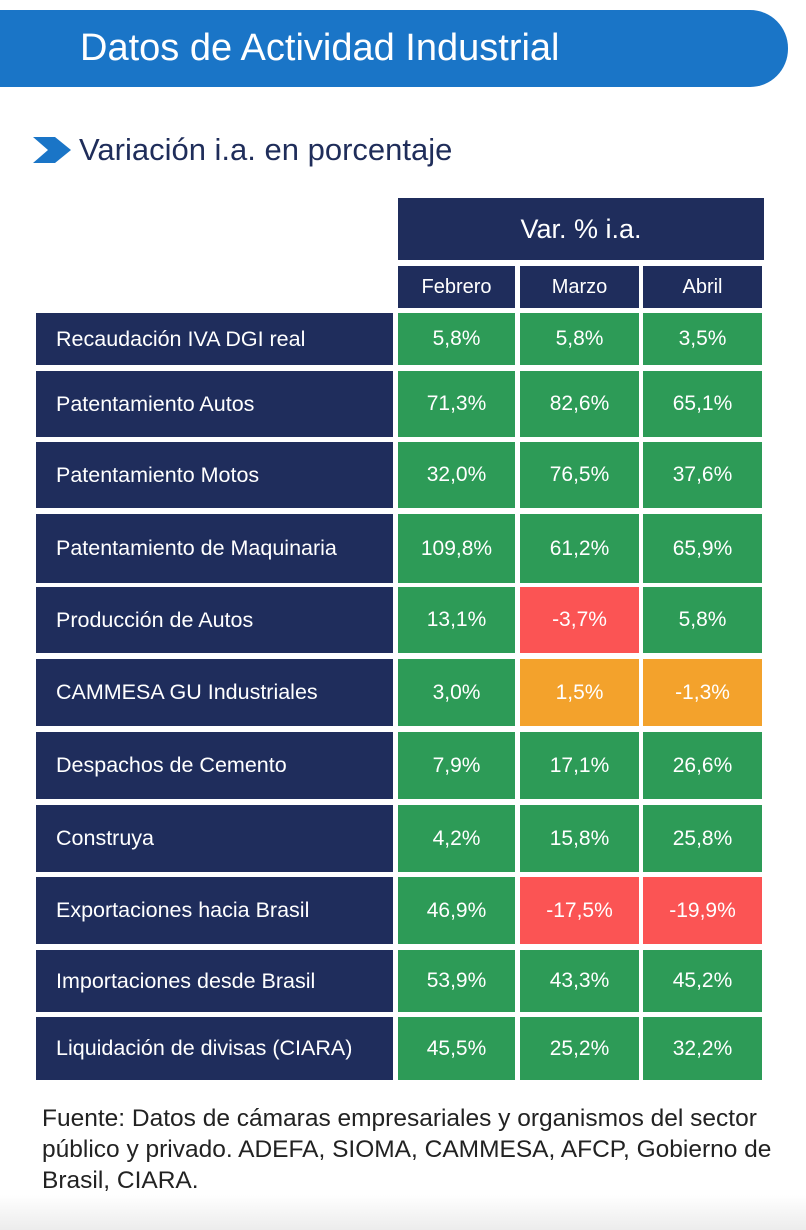 The height and width of the screenshot is (1230, 806). Describe the element at coordinates (456, 765) in the screenshot. I see `value-cell: 7,9%` at that location.